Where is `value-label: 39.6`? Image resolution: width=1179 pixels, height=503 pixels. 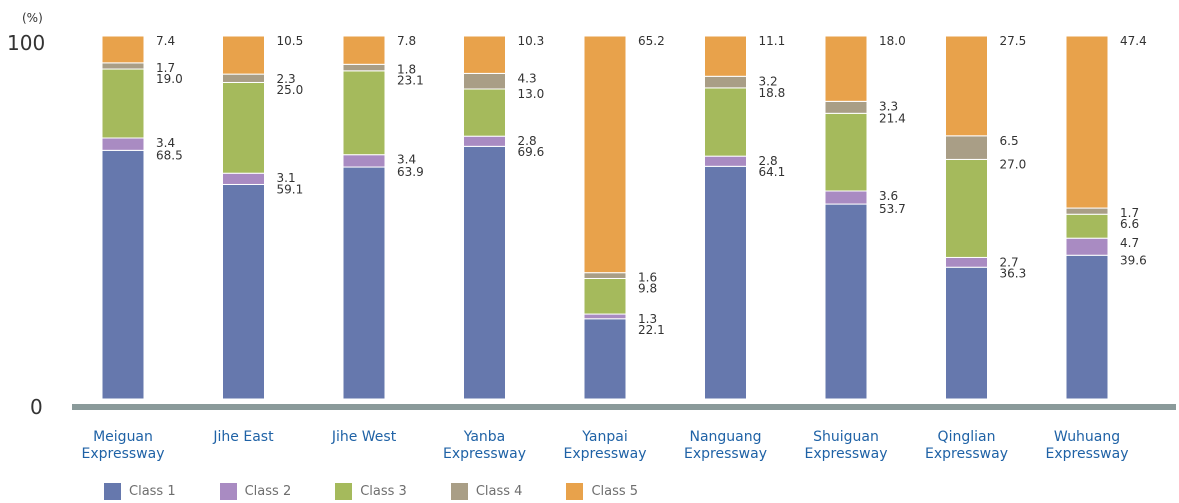
value-label: 39.6 is located at coordinates (1133, 260).